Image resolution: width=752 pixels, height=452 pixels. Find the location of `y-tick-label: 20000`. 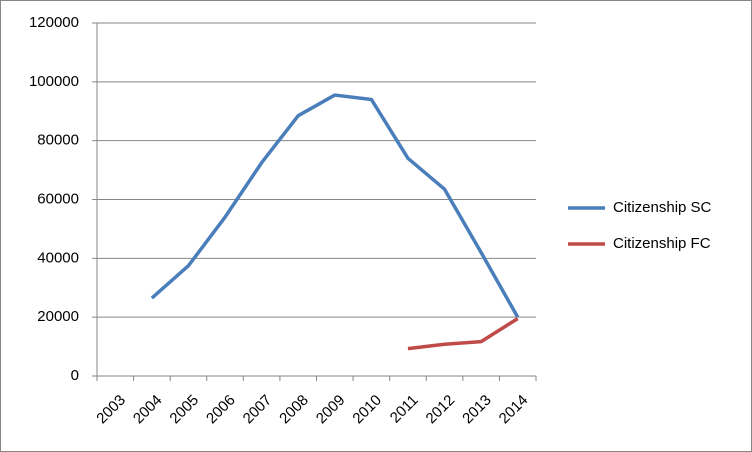

y-tick-label: 20000 is located at coordinates (58, 316).